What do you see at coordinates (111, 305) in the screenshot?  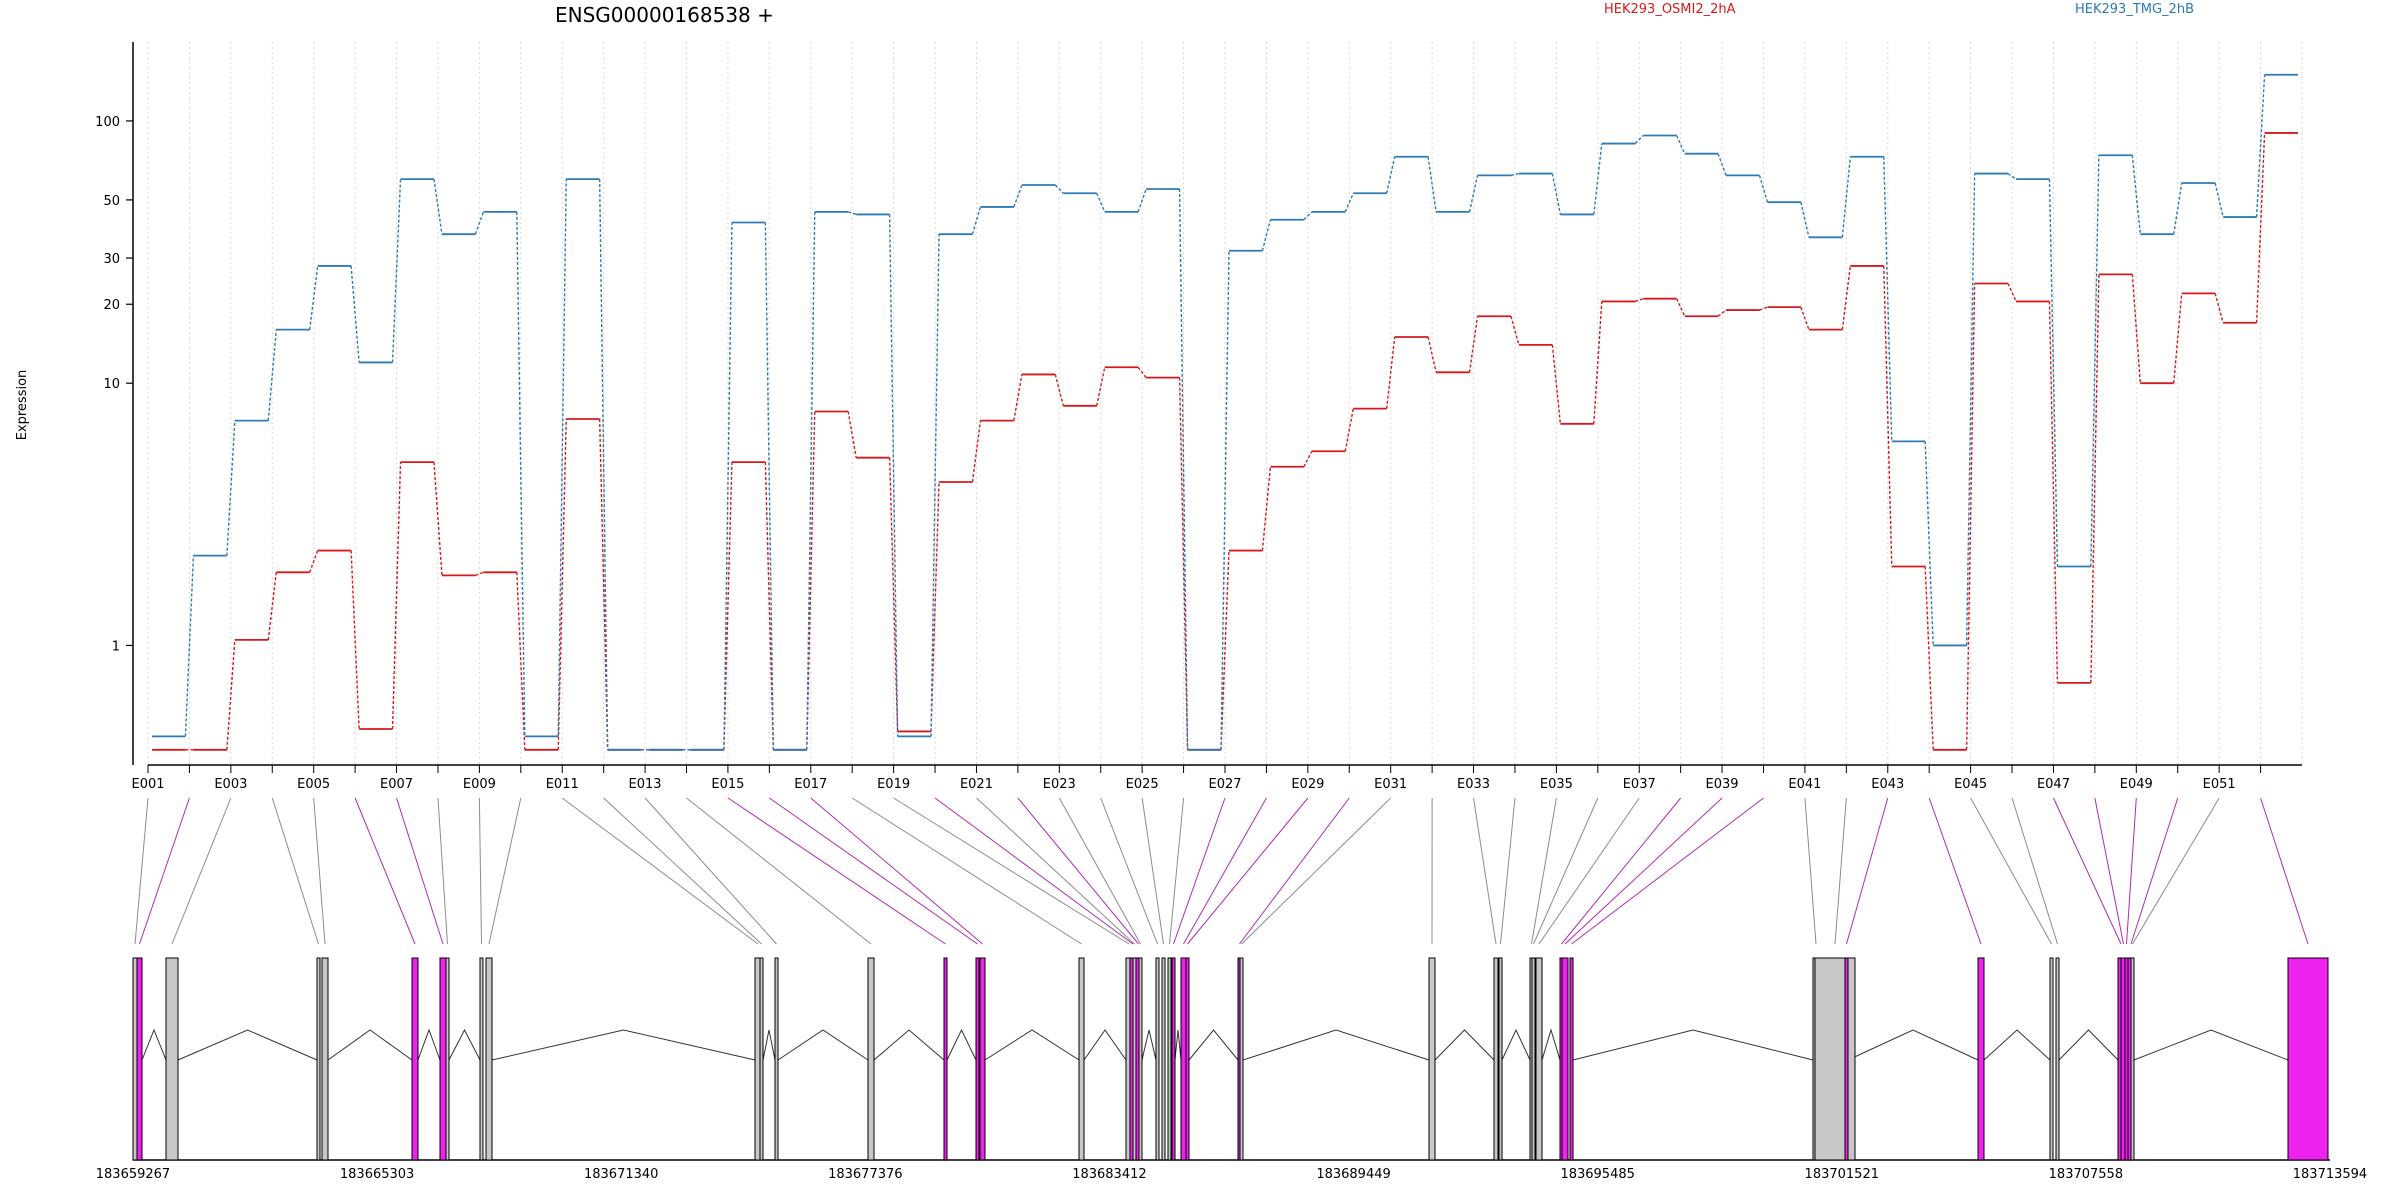 I see `y-tick-label: 20` at bounding box center [111, 305].